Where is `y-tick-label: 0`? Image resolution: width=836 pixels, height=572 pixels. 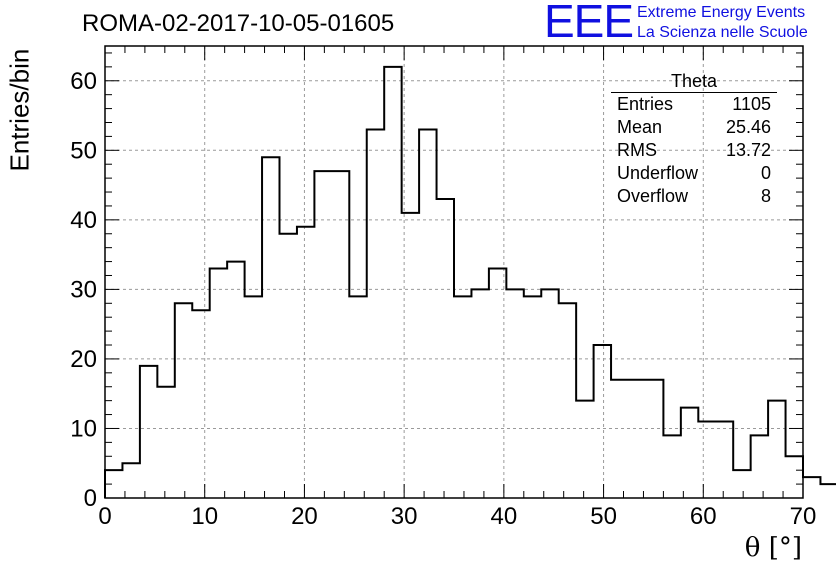
y-tick-label: 0 is located at coordinates (90, 498).